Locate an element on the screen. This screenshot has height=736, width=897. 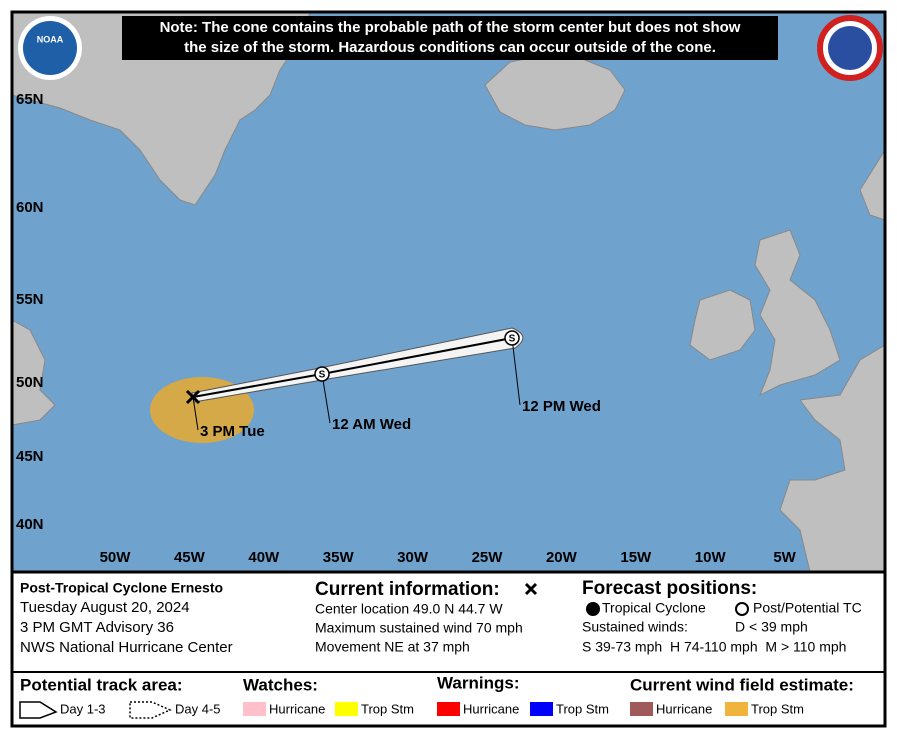
continental-europe is located at coordinates (832, 458).